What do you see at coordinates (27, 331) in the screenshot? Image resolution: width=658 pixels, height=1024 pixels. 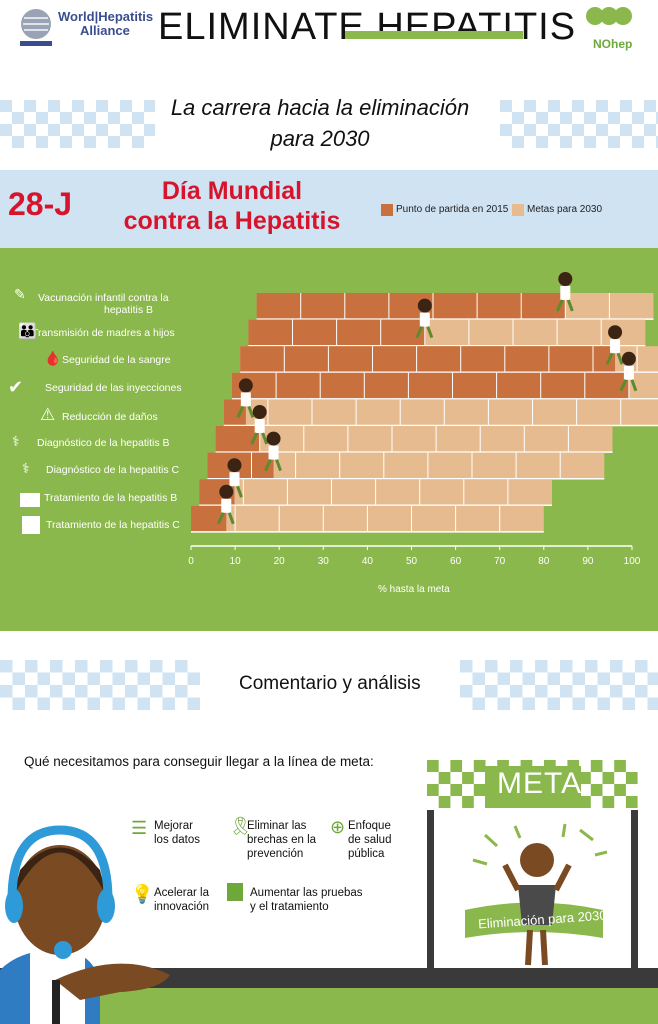 I see `mother-child-icon: 👪` at bounding box center [27, 331].